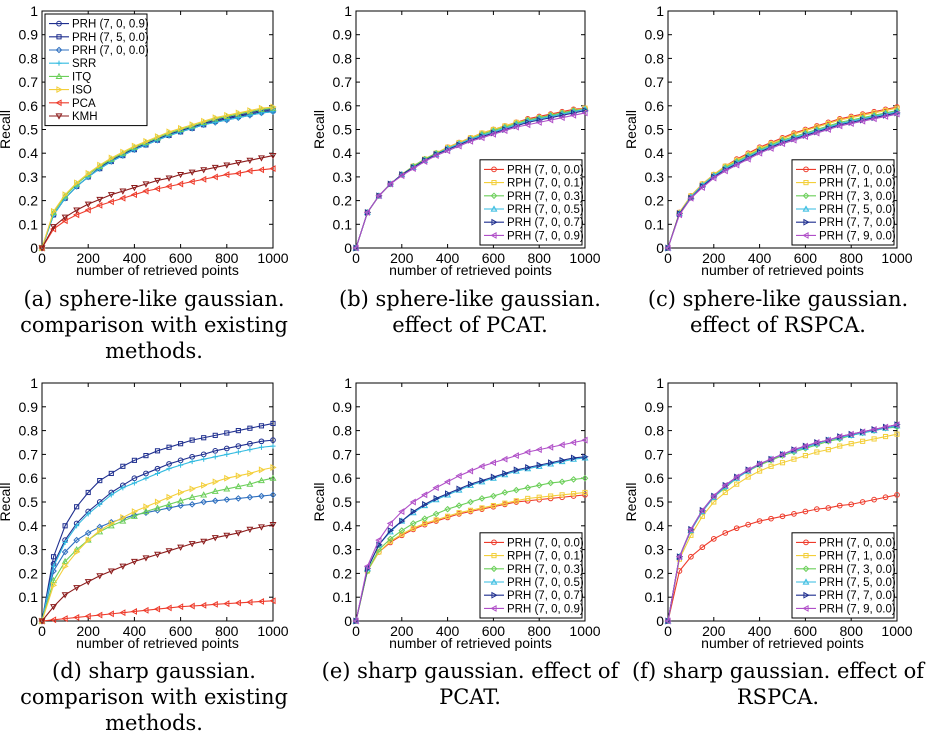 The image size is (929, 746). What do you see at coordinates (157, 573) in the screenshot?
I see `series-kmh` at bounding box center [157, 573].